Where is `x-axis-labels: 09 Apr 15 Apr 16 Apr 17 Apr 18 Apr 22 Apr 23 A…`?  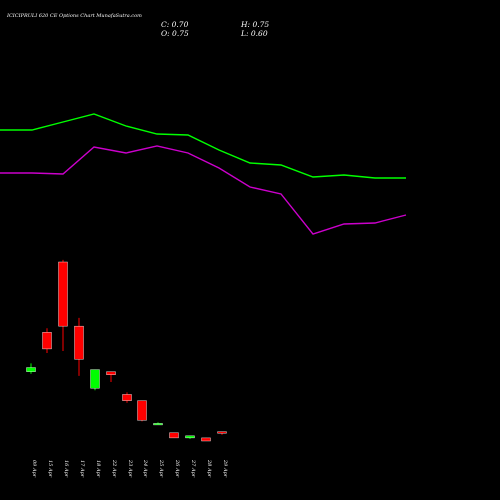 x-axis-labels: 09 Apr 15 Apr 16 Apr 17 Apr 18 Apr 22 Apr 23 A… is located at coordinates (129, 468).